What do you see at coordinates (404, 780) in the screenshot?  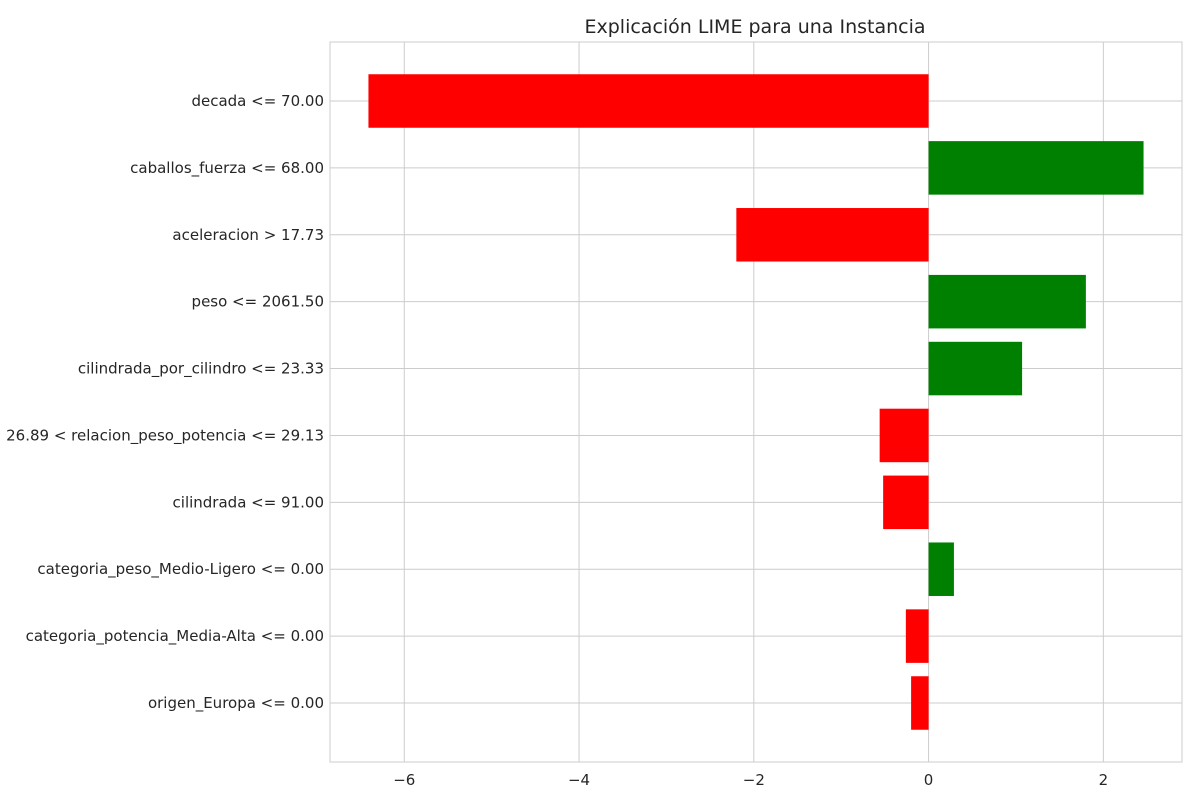 I see `x-tick-label: −6` at bounding box center [404, 780].